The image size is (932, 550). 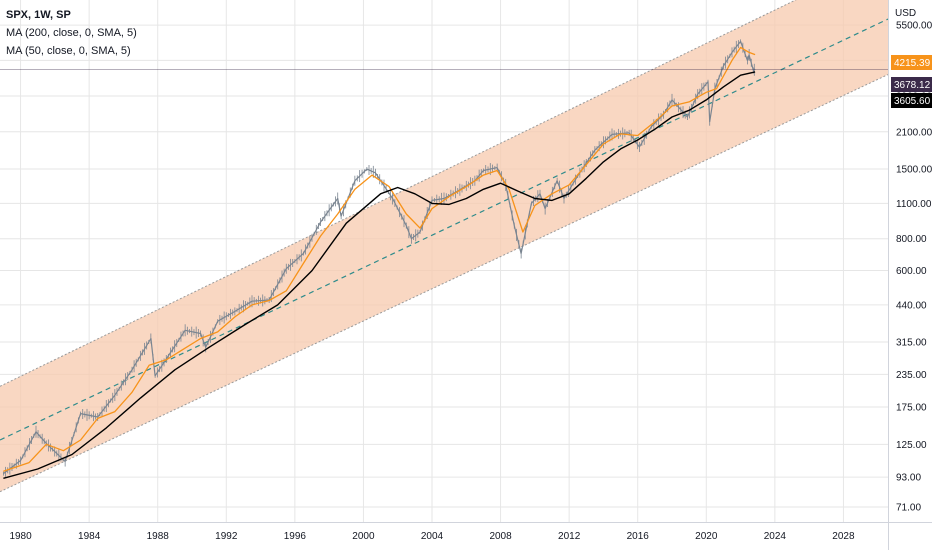 What do you see at coordinates (363, 536) in the screenshot?
I see `x-tick-label: 2000` at bounding box center [363, 536].